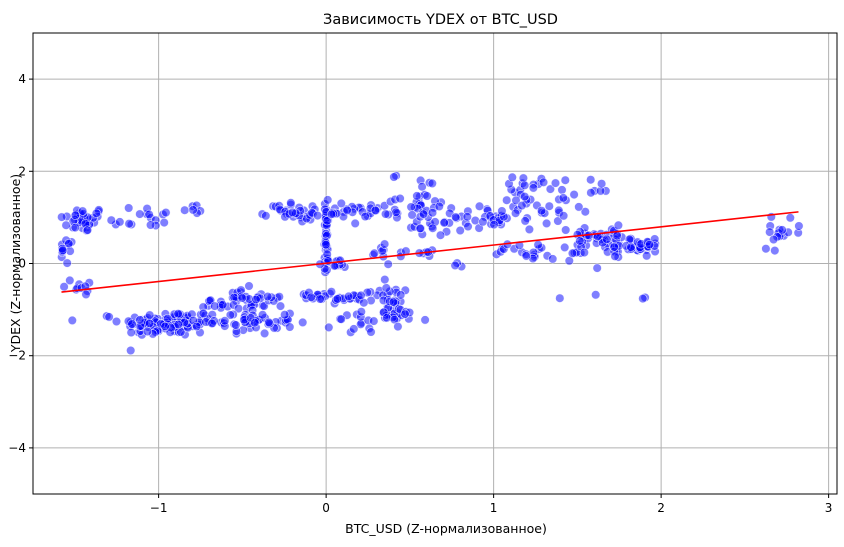 The width and height of the screenshot is (844, 547). I want to click on y-tick-label: −4, so click(17, 448).